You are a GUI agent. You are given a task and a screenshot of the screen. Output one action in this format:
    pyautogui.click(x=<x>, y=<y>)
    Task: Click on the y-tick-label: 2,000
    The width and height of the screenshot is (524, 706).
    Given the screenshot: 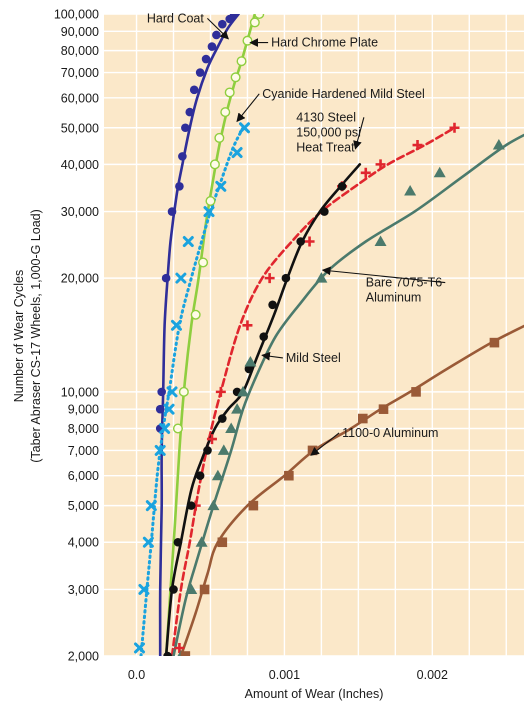 What is the action you would take?
    pyautogui.click(x=83, y=657)
    